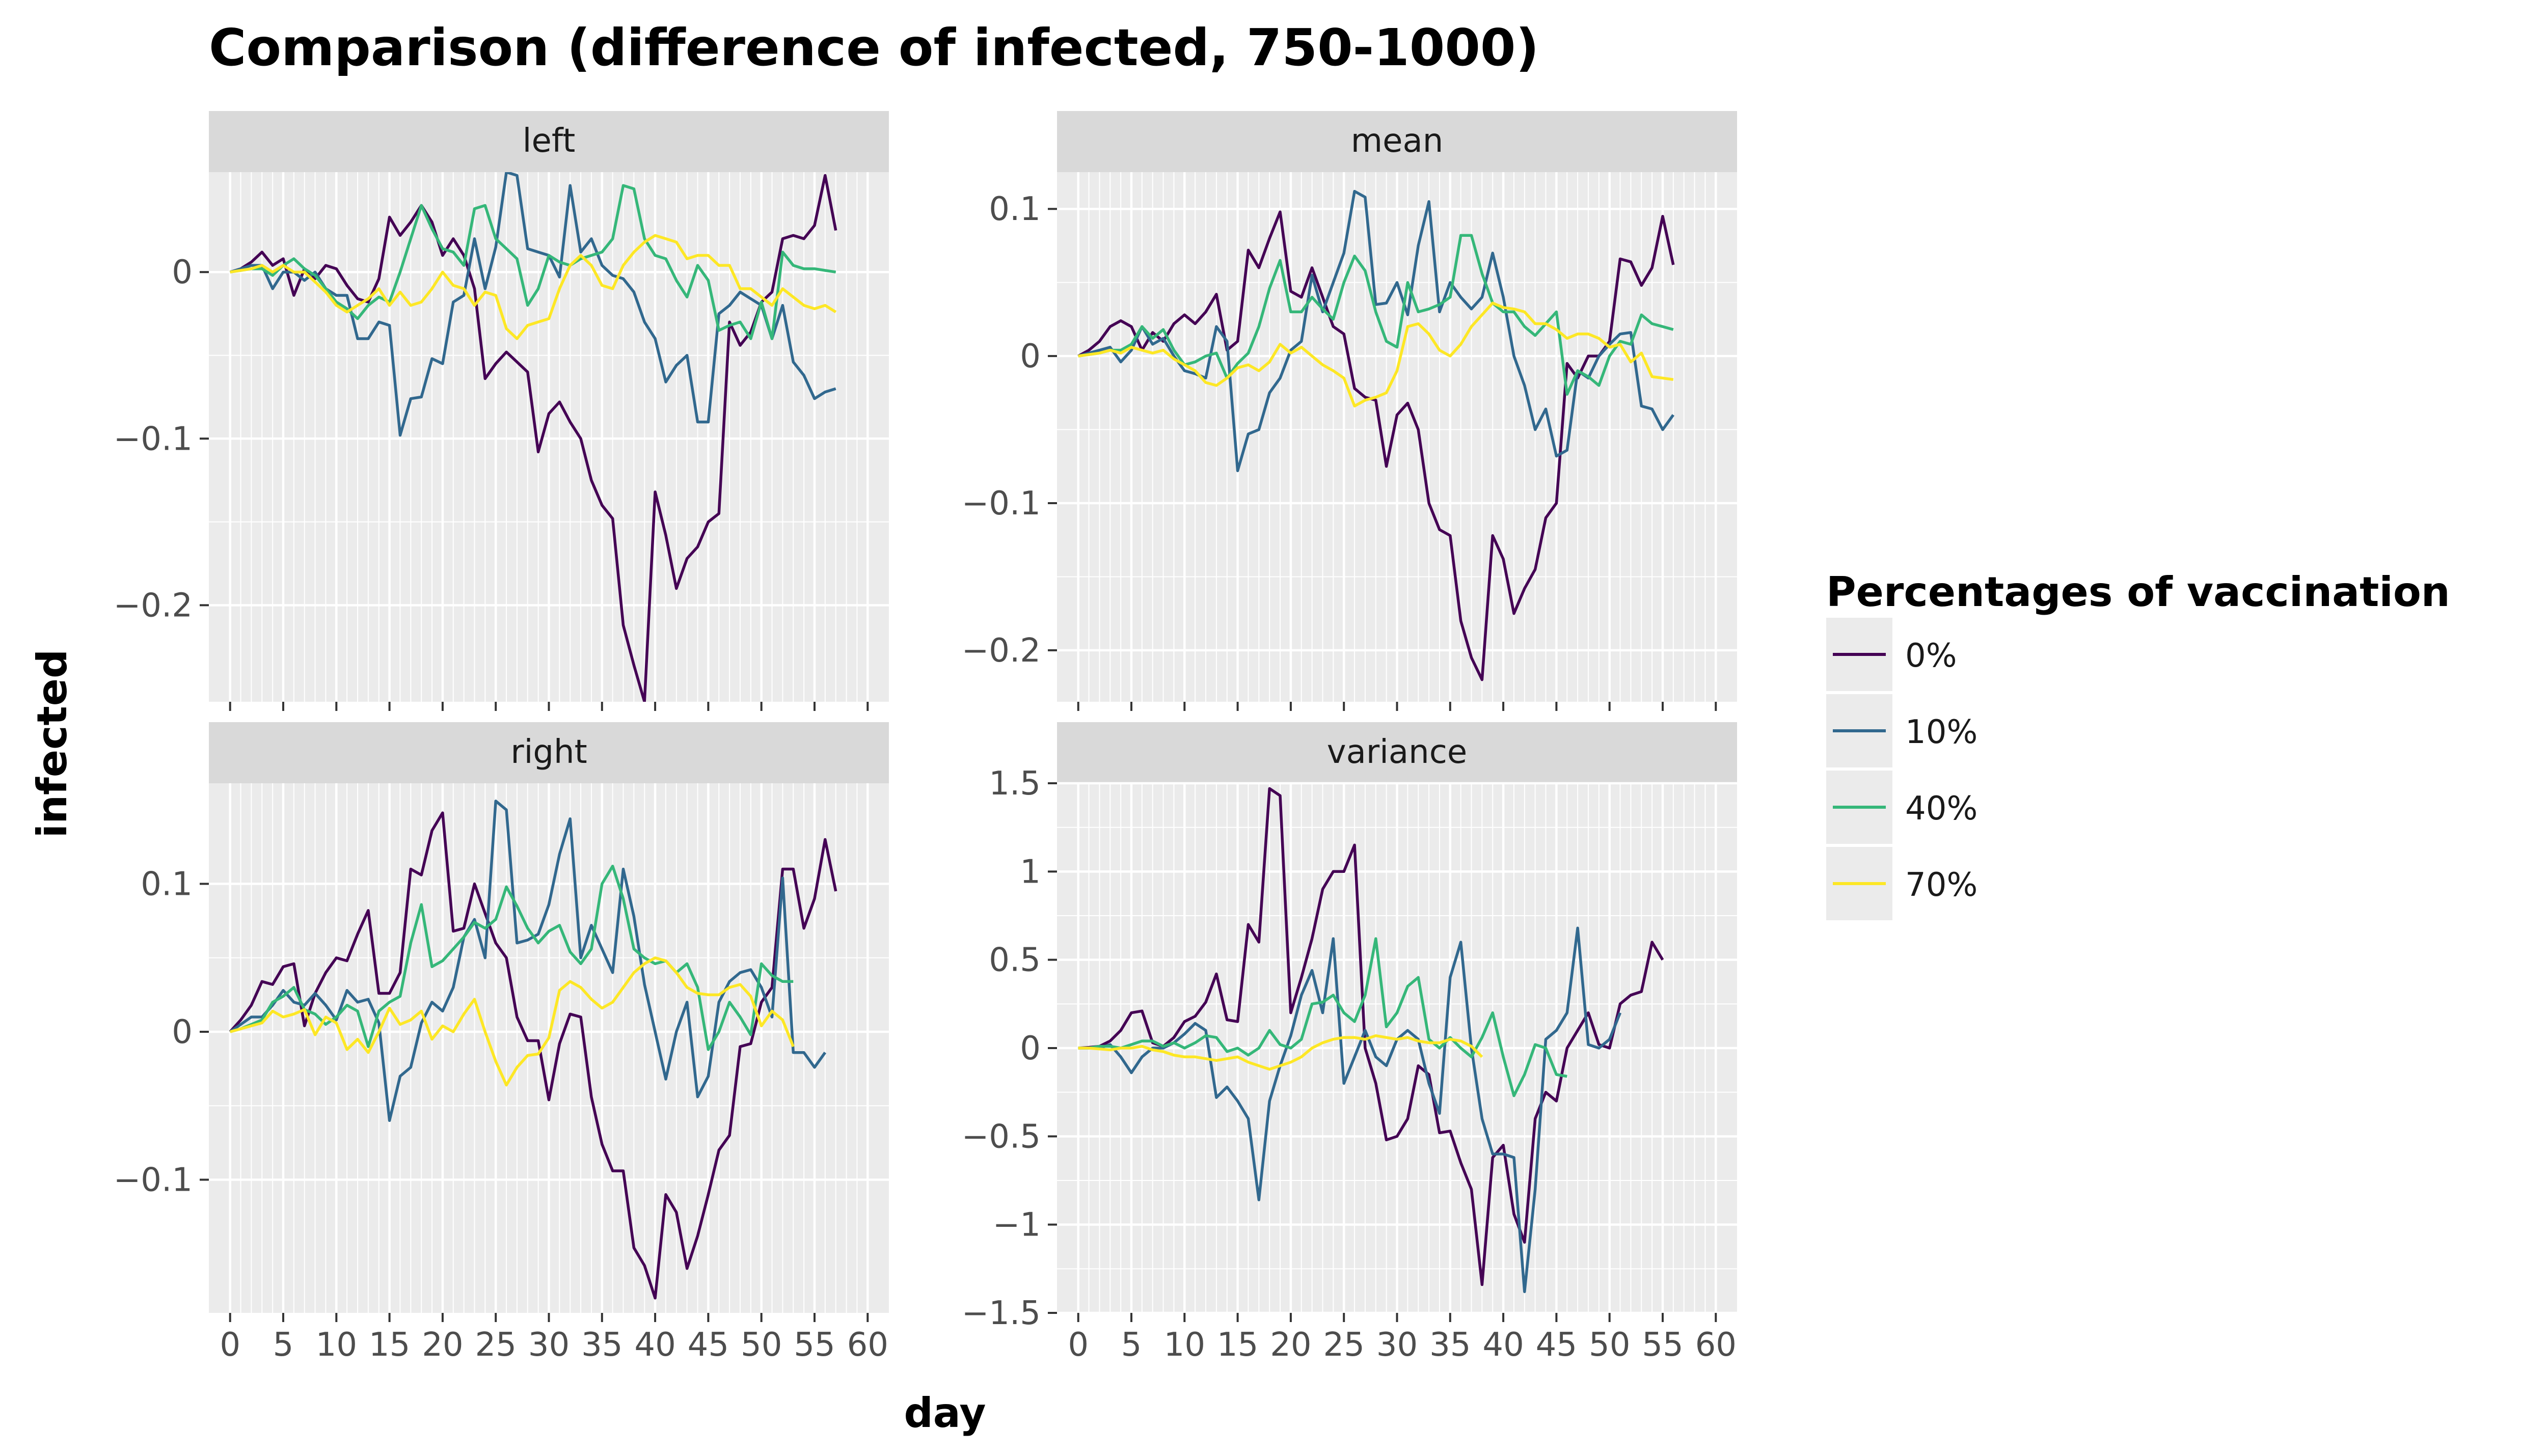  What do you see at coordinates (1015, 784) in the screenshot?
I see `y-tick-label: 1.5` at bounding box center [1015, 784].